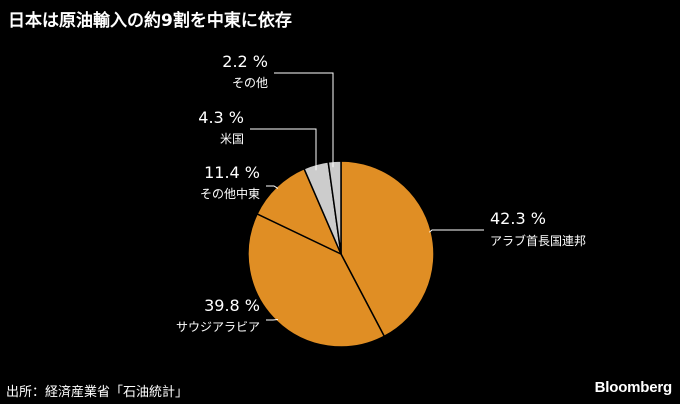 The height and width of the screenshot is (404, 680). What do you see at coordinates (245, 61) in the screenshot?
I see `slice-value-label: 2.2 %` at bounding box center [245, 61].